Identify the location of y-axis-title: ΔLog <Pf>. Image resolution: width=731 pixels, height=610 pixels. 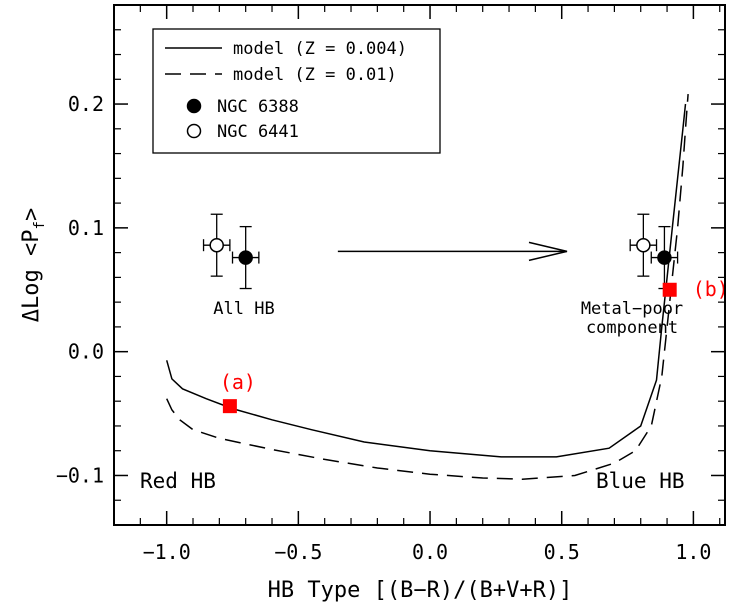
(33, 265).